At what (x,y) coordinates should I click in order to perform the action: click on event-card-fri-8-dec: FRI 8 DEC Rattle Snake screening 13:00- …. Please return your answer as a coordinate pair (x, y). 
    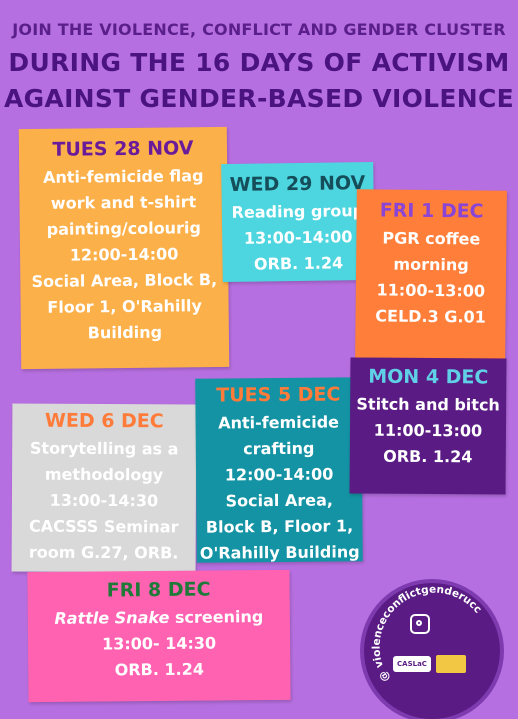
    Looking at the image, I should click on (159, 636).